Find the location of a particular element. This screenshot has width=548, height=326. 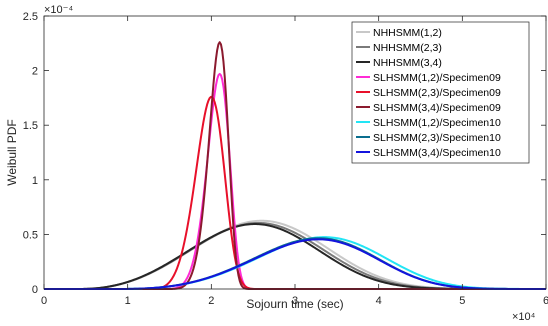

legend-entry-label: SLHSMM(3,4)/Specimen10 is located at coordinates (437, 153).